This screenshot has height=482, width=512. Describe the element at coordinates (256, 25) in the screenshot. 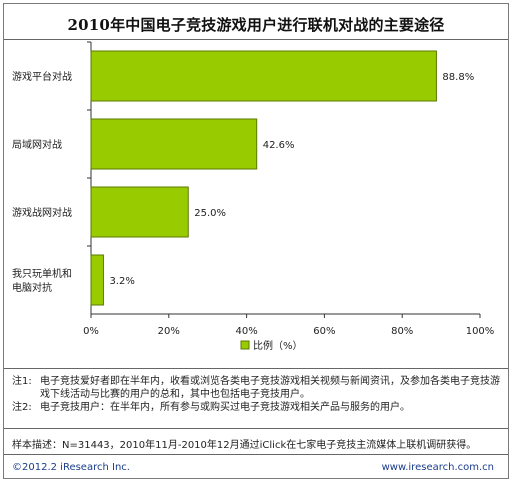

I see `chart-title: 2010年中国电子竞技游戏用户进行联机对战的主要途径` at that location.